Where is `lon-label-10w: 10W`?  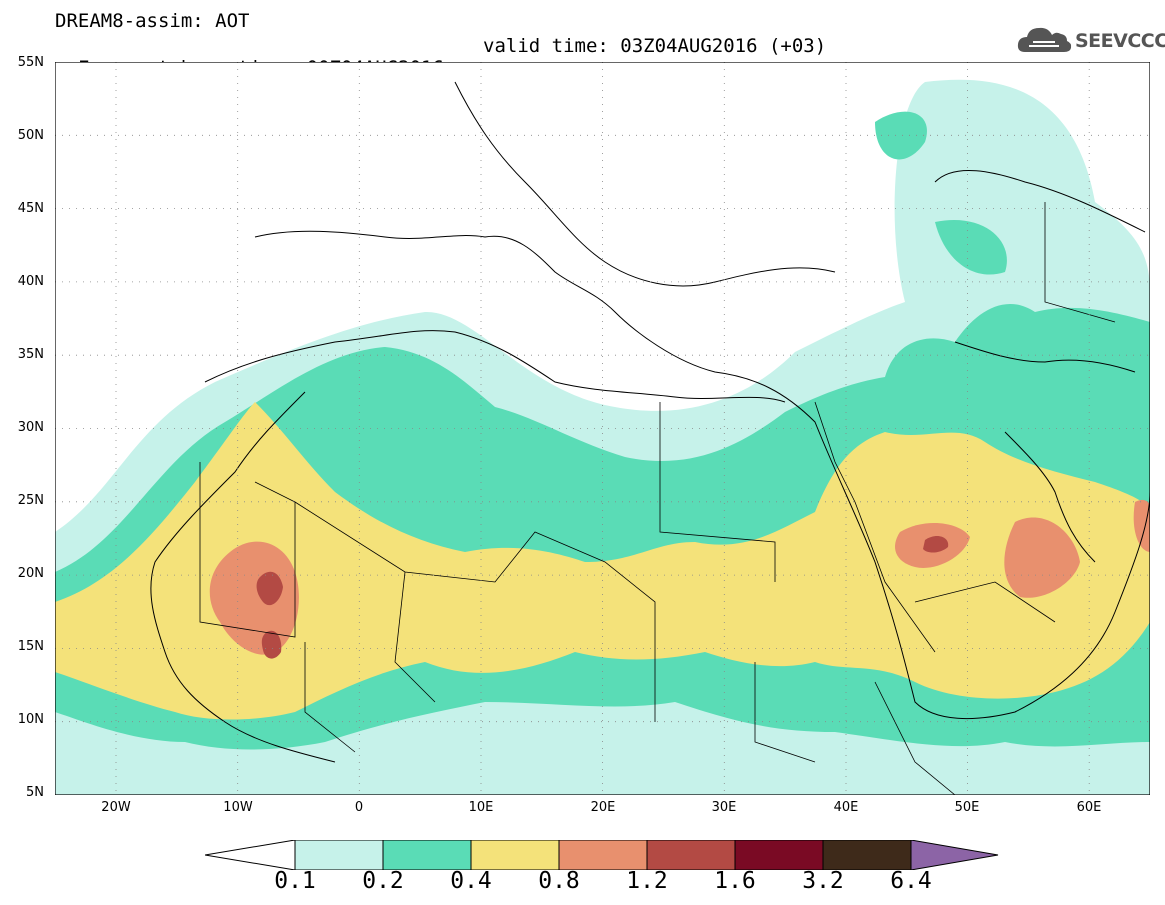
lon-label-10w: 10W is located at coordinates (238, 807).